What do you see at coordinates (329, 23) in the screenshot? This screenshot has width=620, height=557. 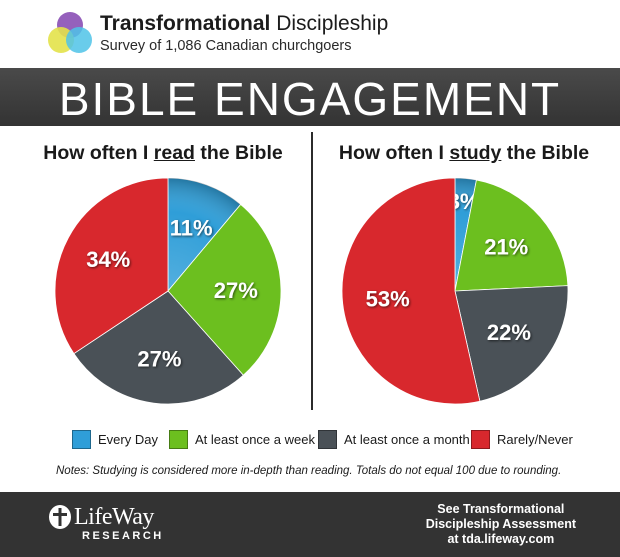 I see `org-title-rest: Discipleship` at bounding box center [329, 23].